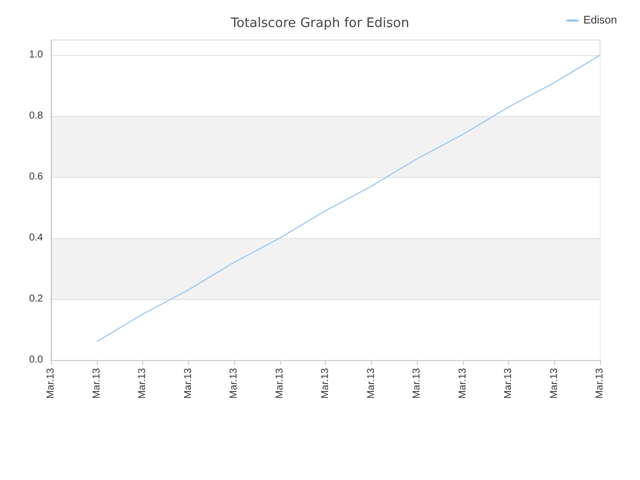  I want to click on y-tick-label: 1.0, so click(36, 55).